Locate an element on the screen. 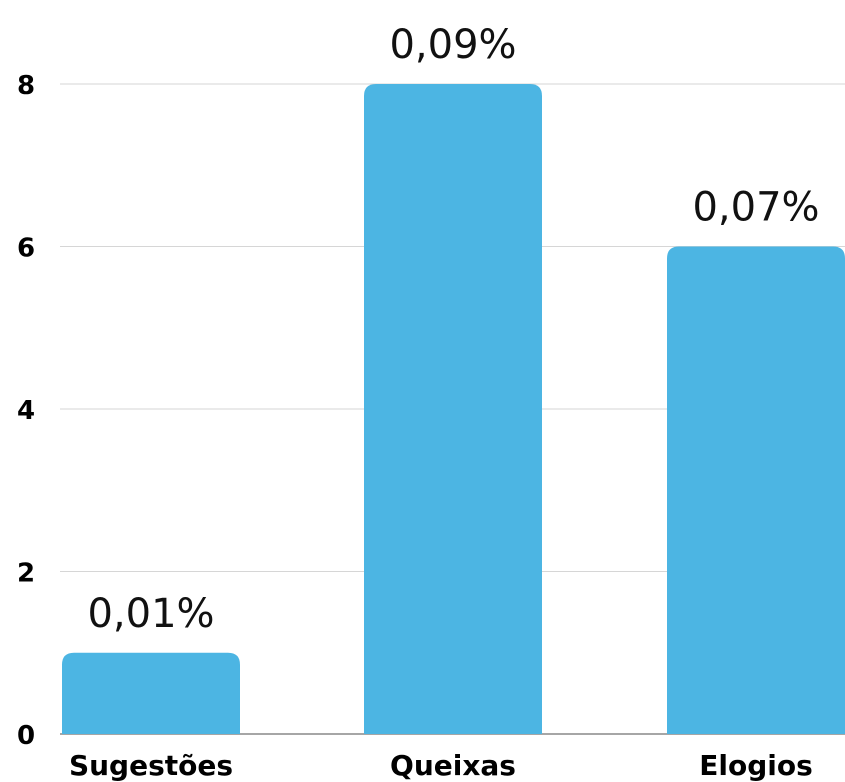 The image size is (845, 782). y-tick-label: 2 is located at coordinates (26, 574).